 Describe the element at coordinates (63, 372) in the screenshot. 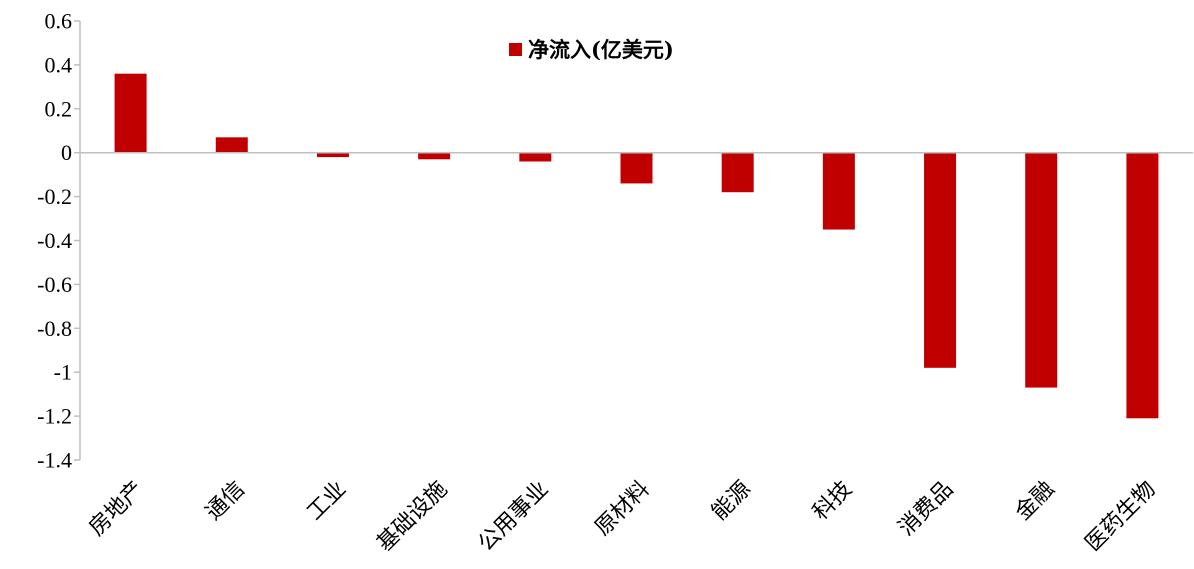

I see `y-tick-label: -1` at that location.